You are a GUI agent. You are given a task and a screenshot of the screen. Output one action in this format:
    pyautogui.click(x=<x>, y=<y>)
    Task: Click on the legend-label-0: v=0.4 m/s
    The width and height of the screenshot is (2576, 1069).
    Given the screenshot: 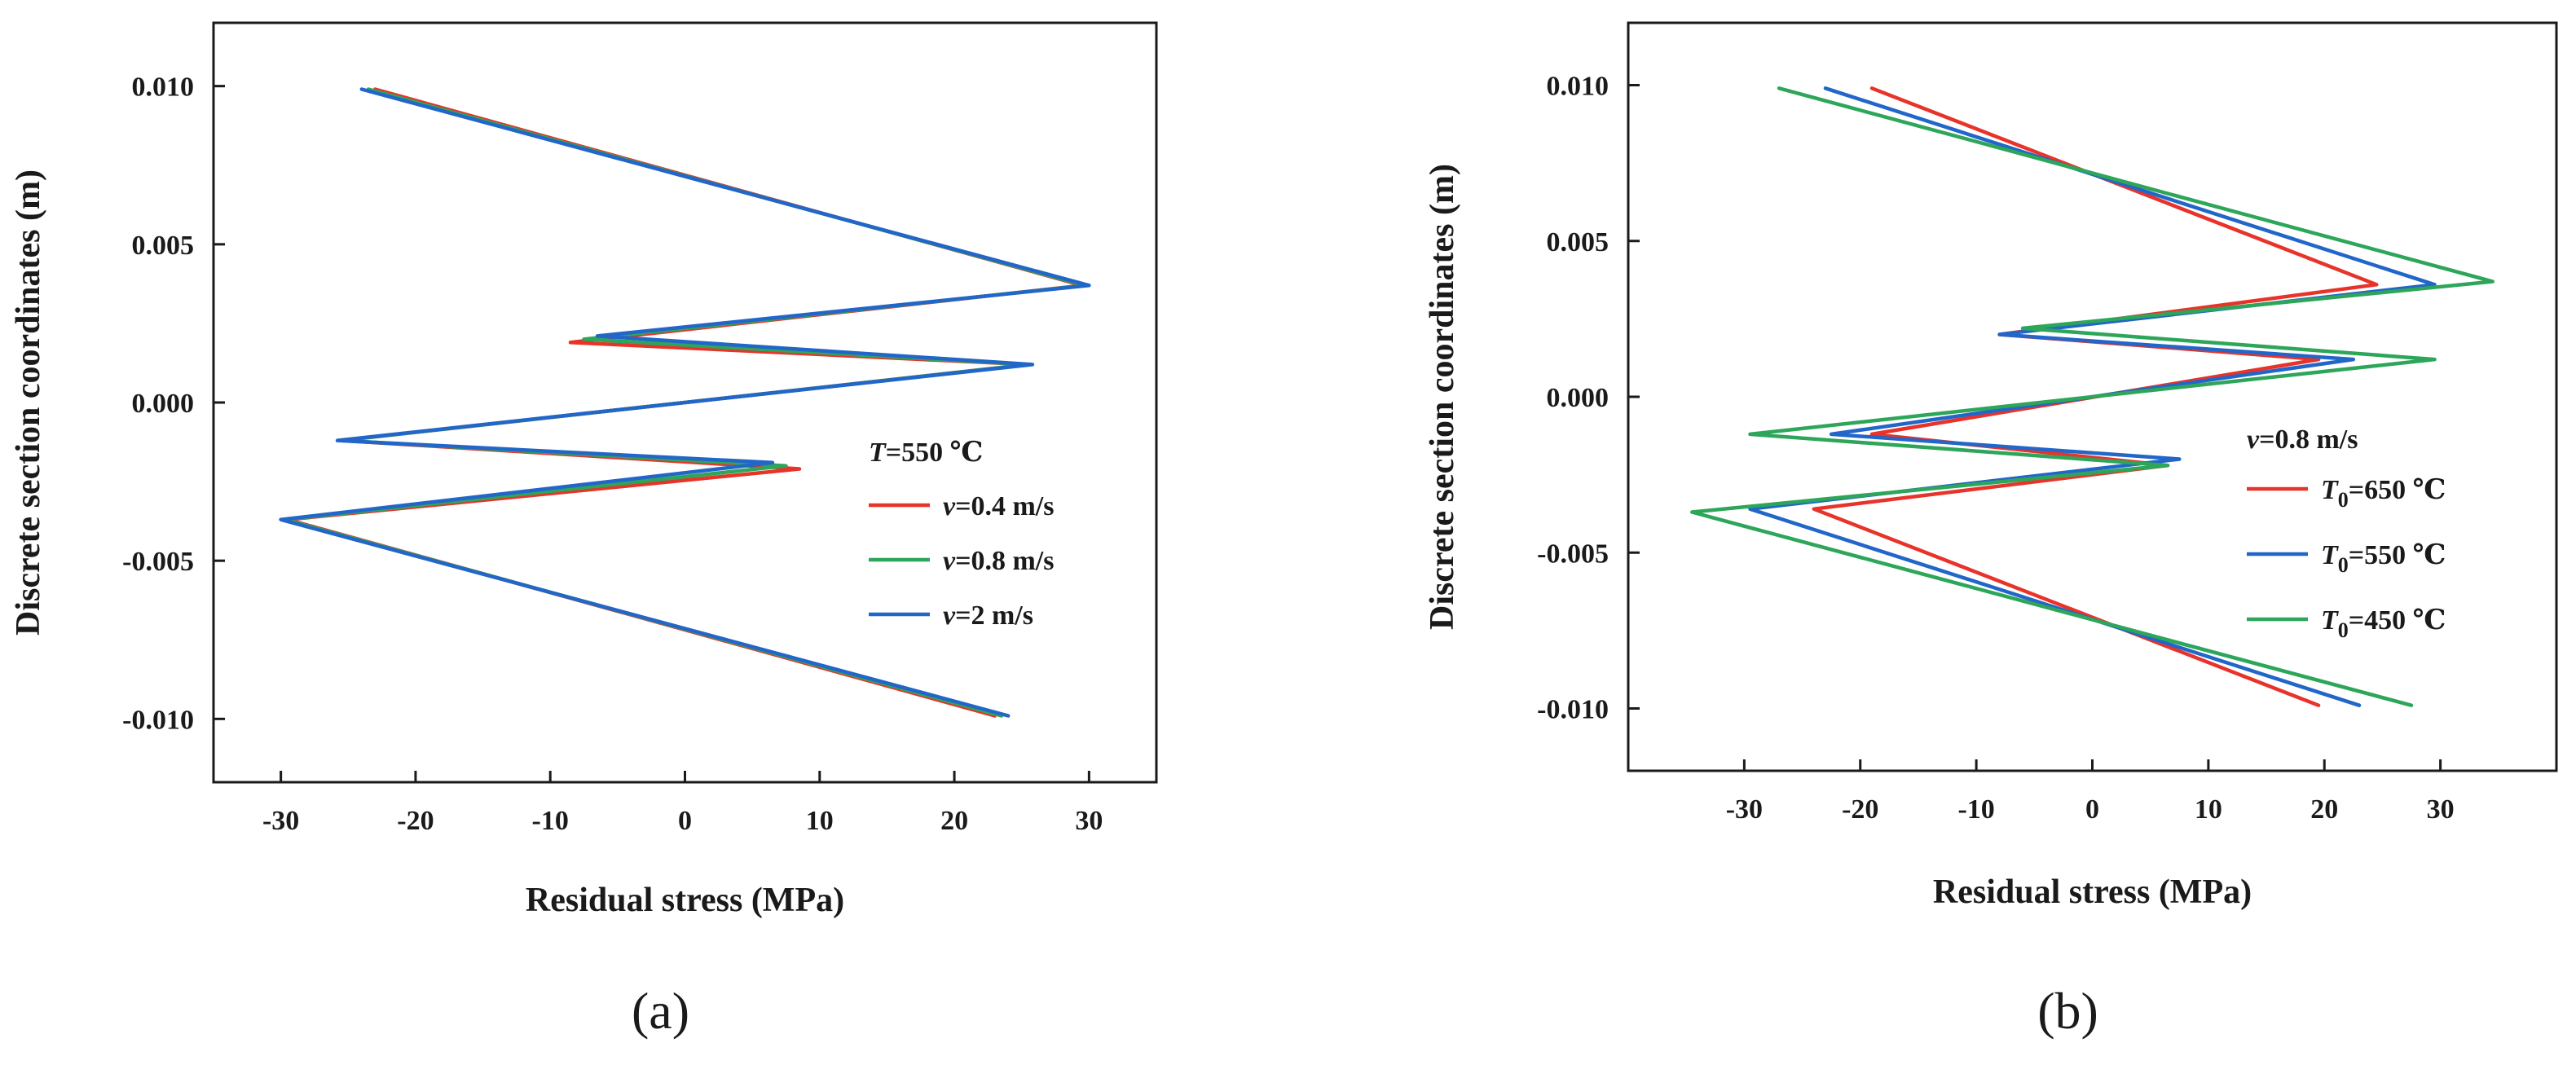 What is the action you would take?
    pyautogui.click(x=999, y=506)
    